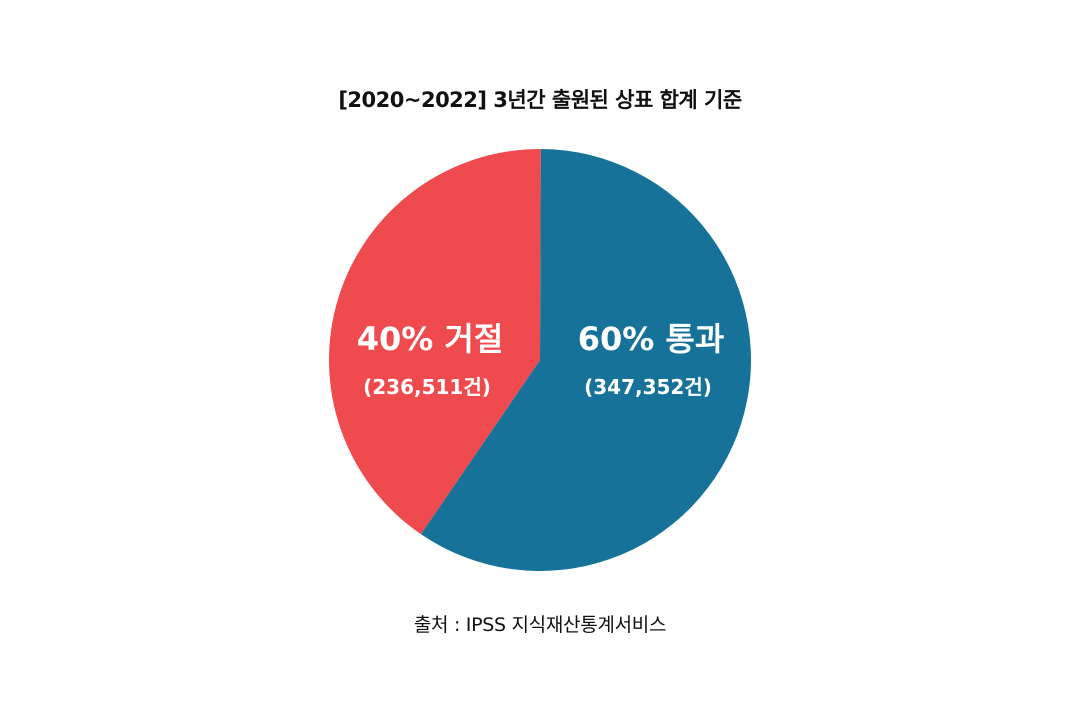 This screenshot has height=720, width=1080. I want to click on pie-labels: 60% 통과 (347,352건) 40% 거절 (236,511건), so click(541, 359).